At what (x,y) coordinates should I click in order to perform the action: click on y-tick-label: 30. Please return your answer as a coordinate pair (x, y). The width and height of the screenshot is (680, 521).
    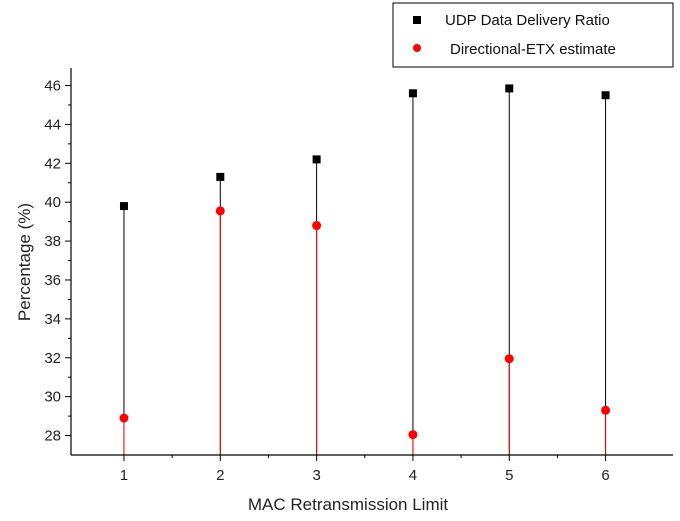
    Looking at the image, I should click on (52, 397).